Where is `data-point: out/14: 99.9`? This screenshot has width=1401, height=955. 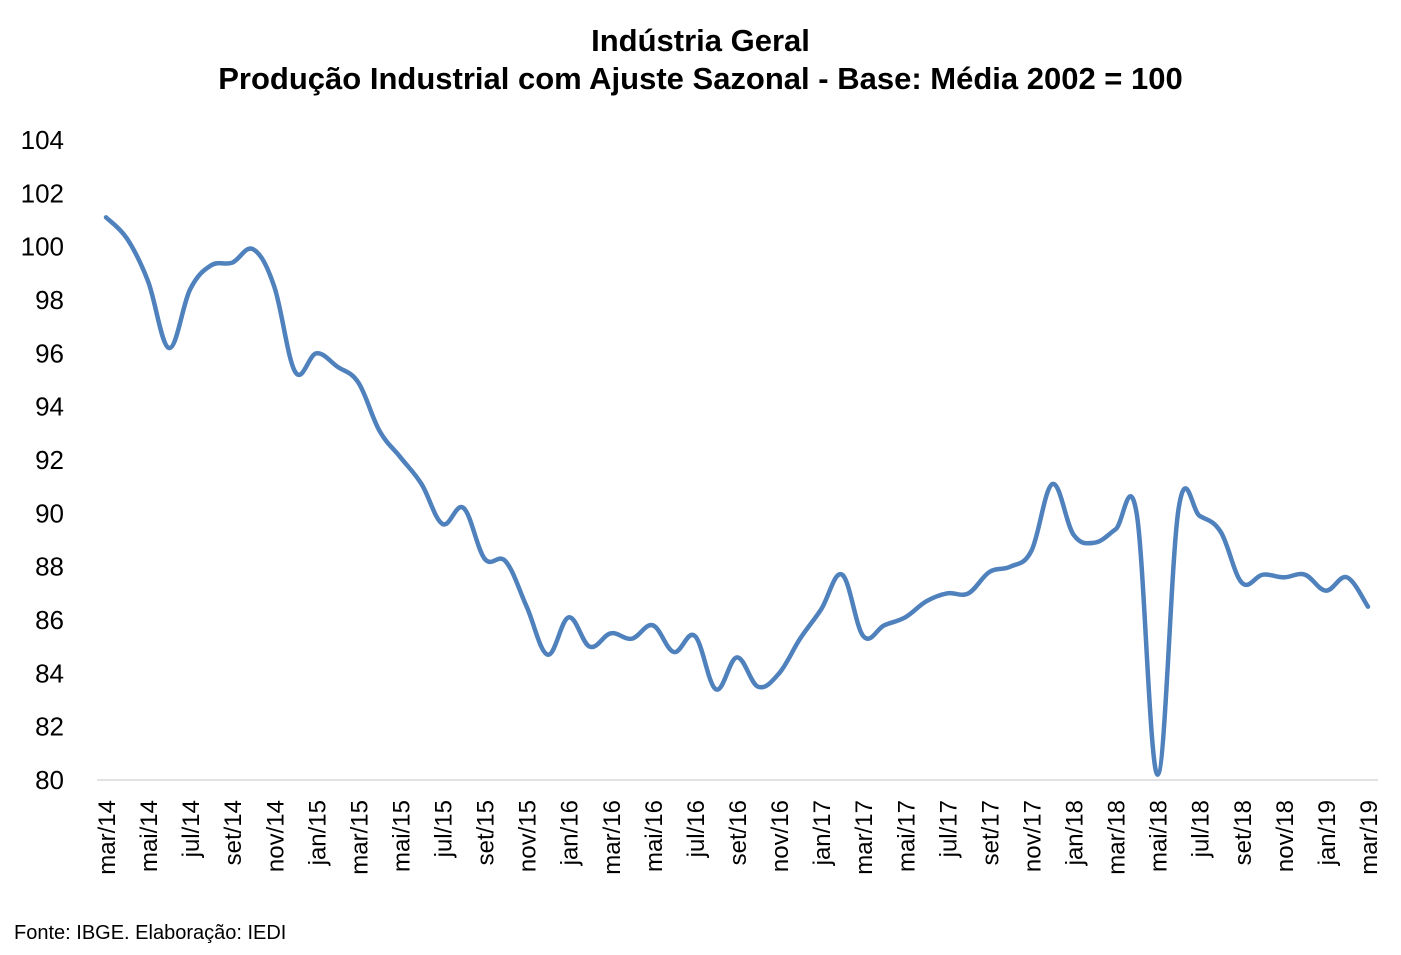
data-point: out/14: 99.9 is located at coordinates (253, 249).